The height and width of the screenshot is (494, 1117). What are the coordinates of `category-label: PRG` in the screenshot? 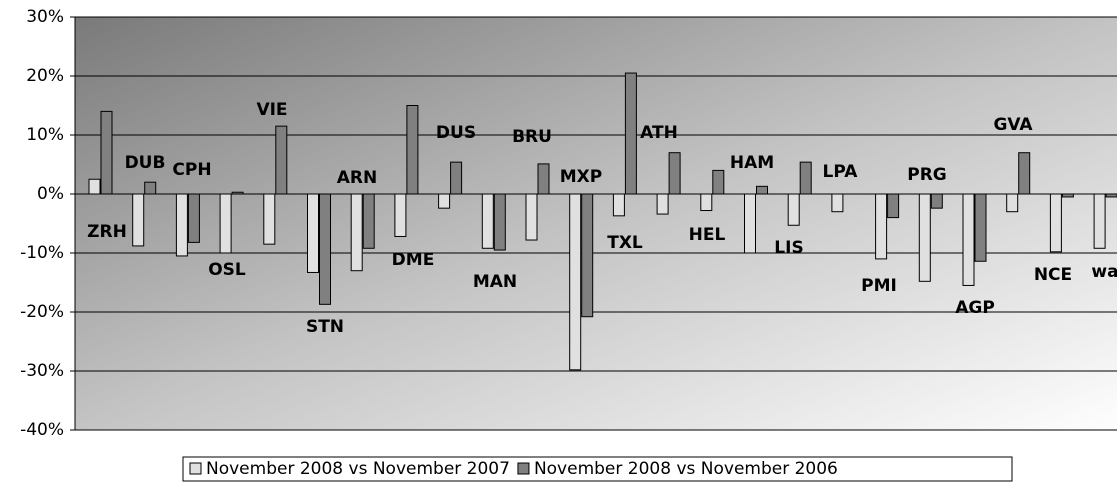 It's located at (927, 175).